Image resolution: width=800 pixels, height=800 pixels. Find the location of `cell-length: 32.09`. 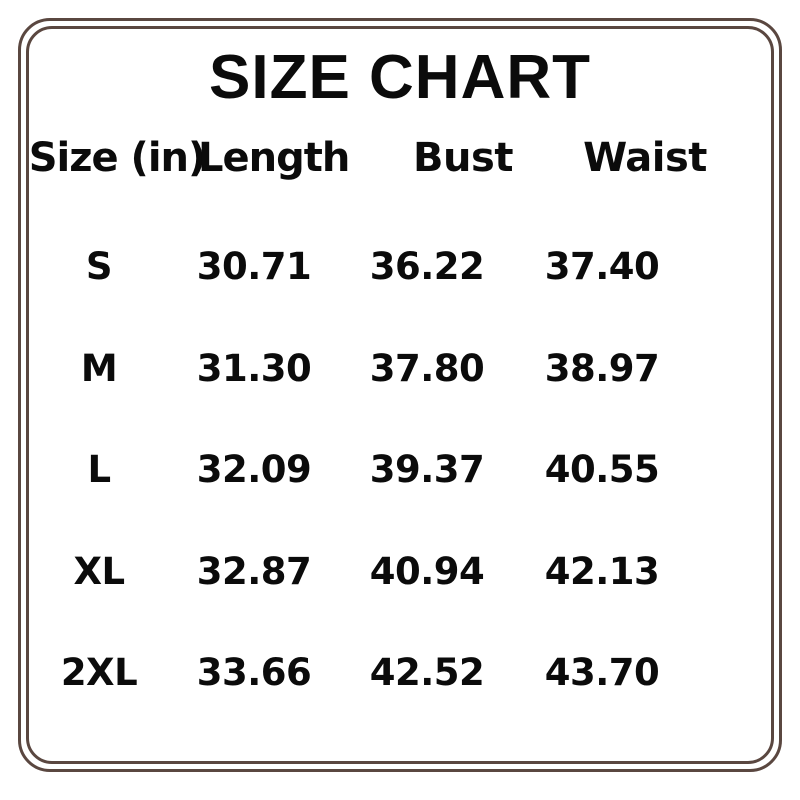

cell-length: 32.09 is located at coordinates (254, 469).